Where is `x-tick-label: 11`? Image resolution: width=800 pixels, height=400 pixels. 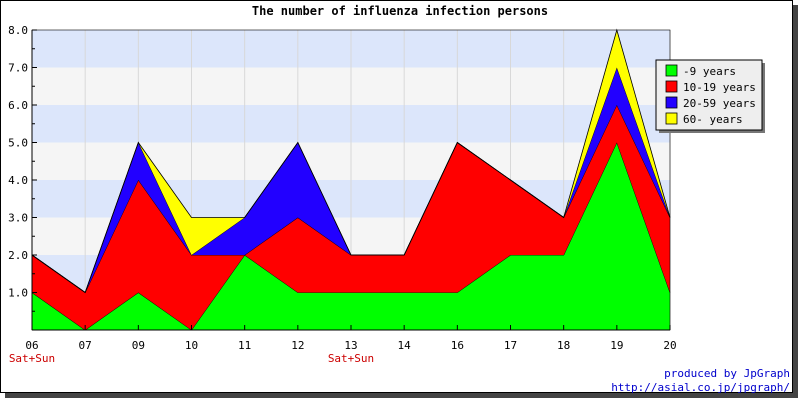
x-tick-label: 11 is located at coordinates (244, 345).